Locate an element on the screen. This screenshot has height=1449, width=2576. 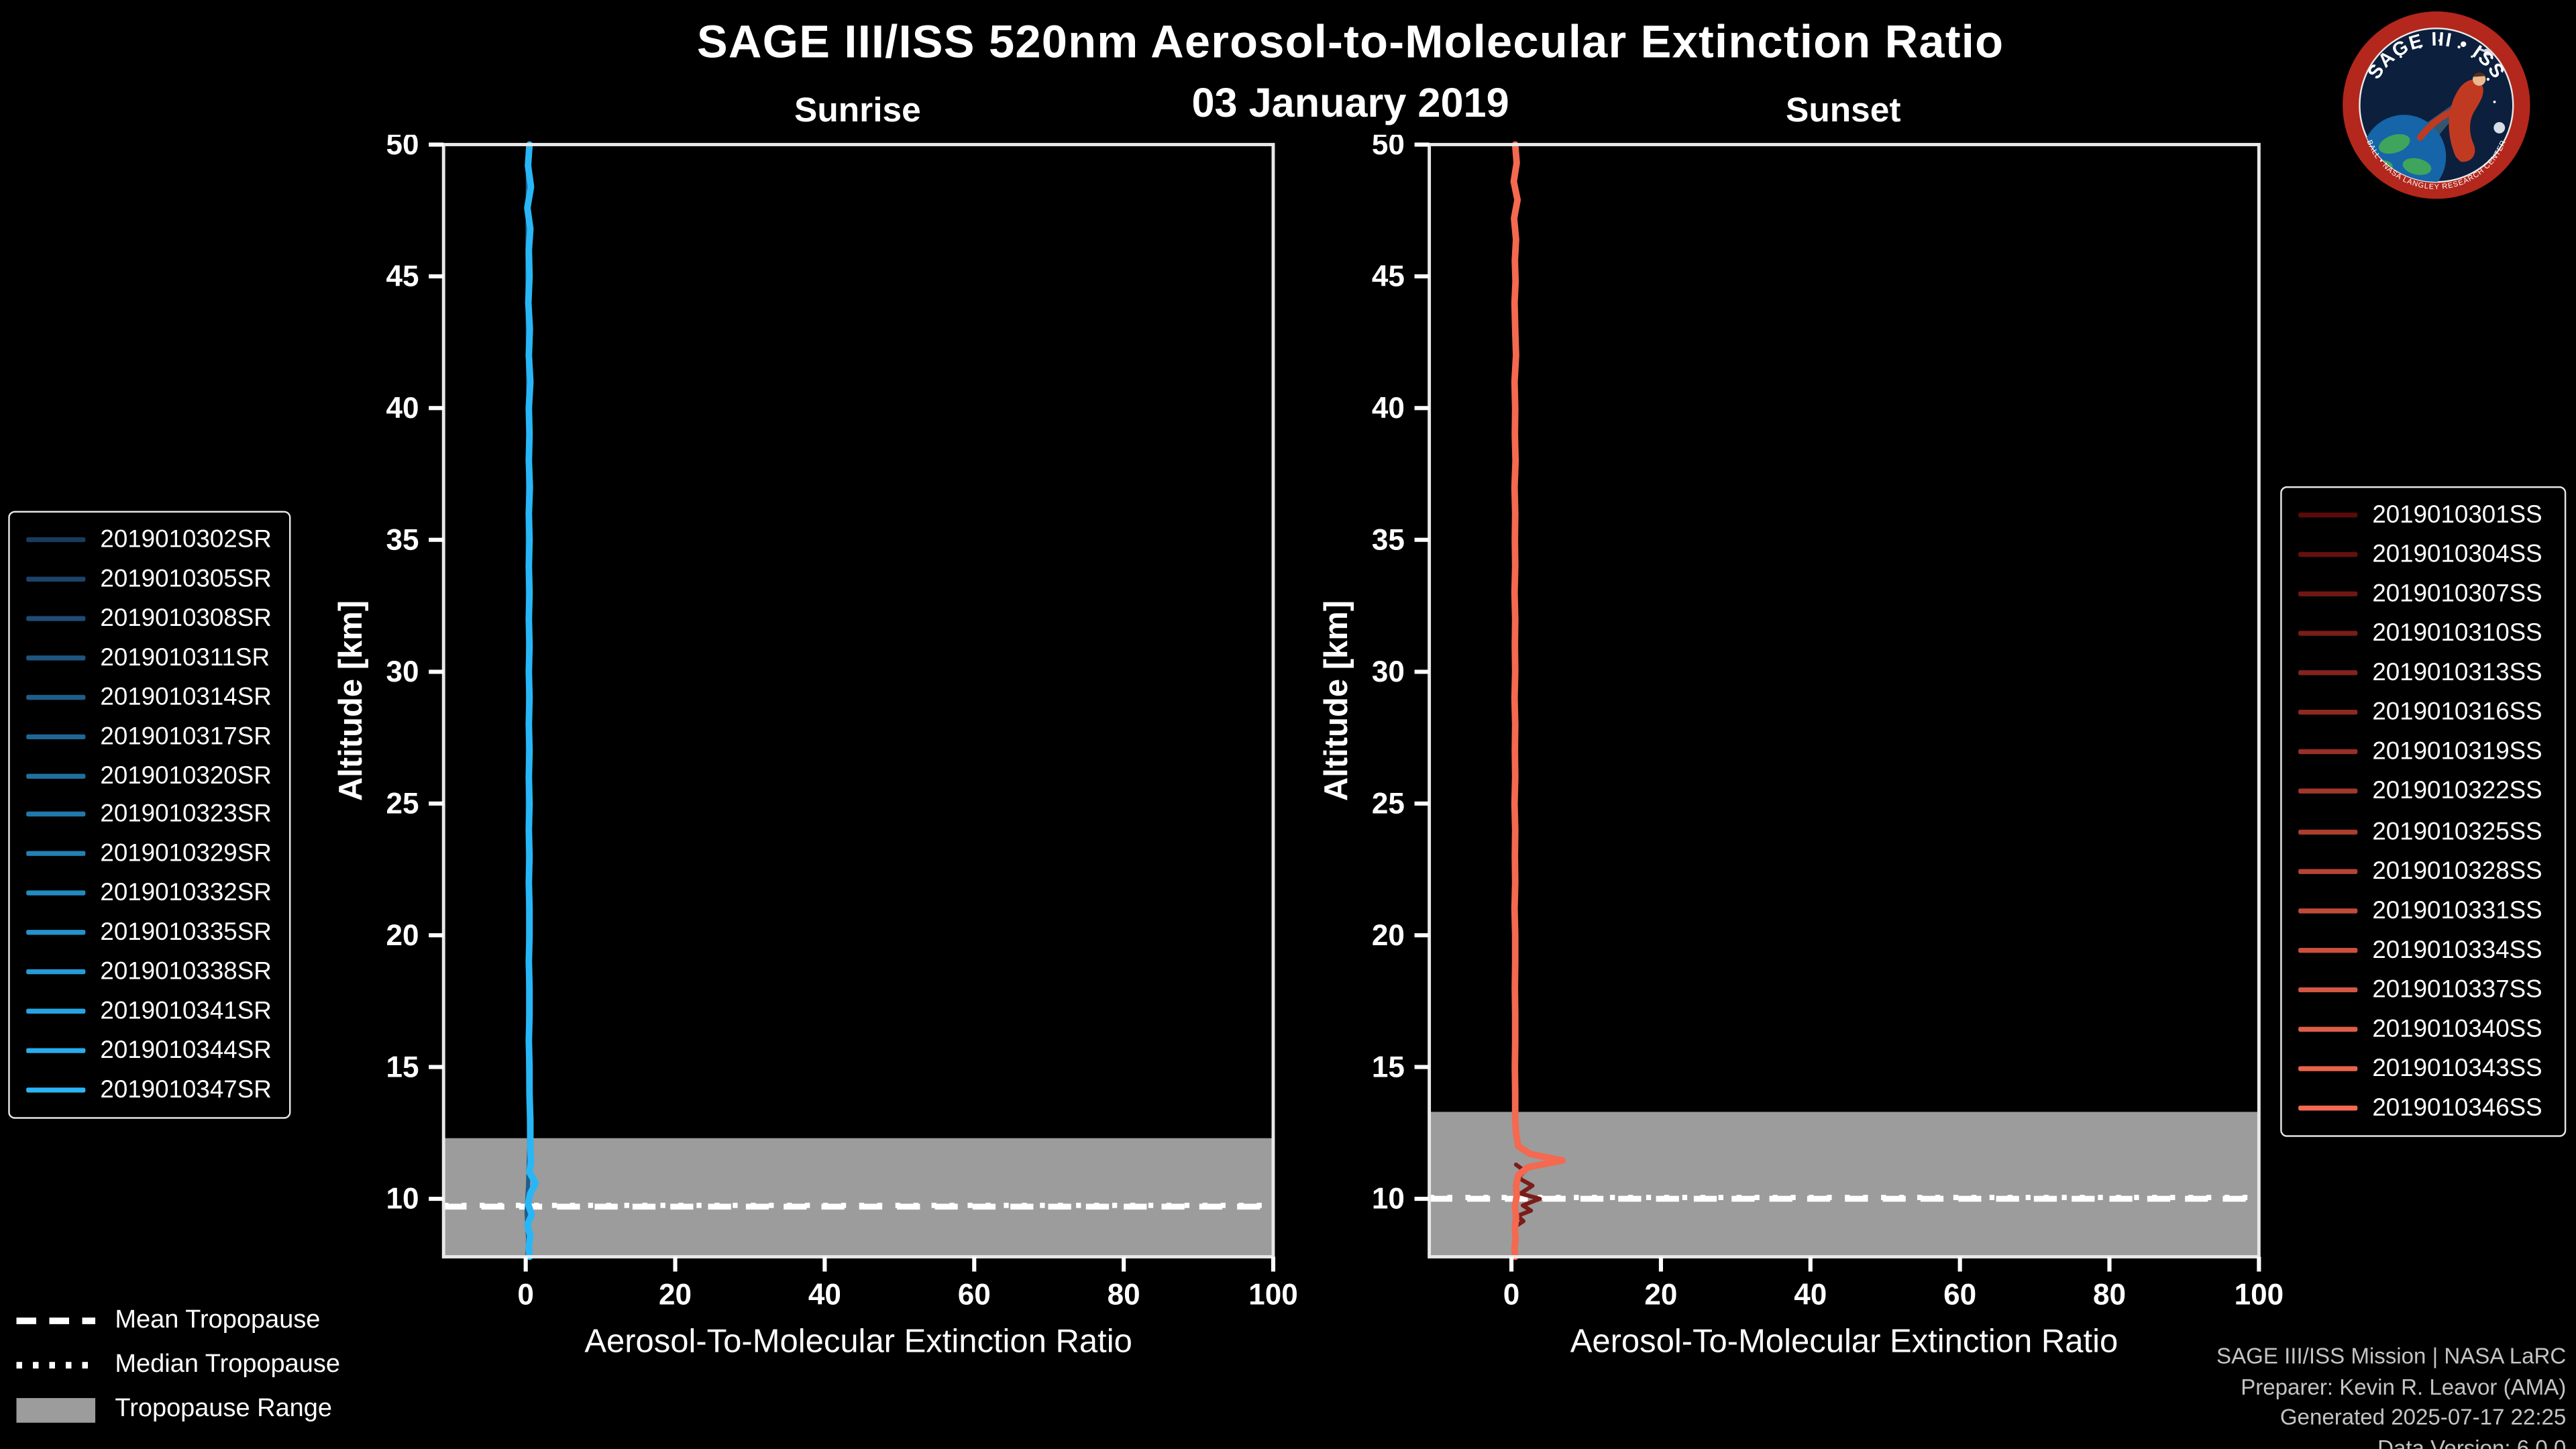
legend-item: 2019010320SR is located at coordinates (149, 775).